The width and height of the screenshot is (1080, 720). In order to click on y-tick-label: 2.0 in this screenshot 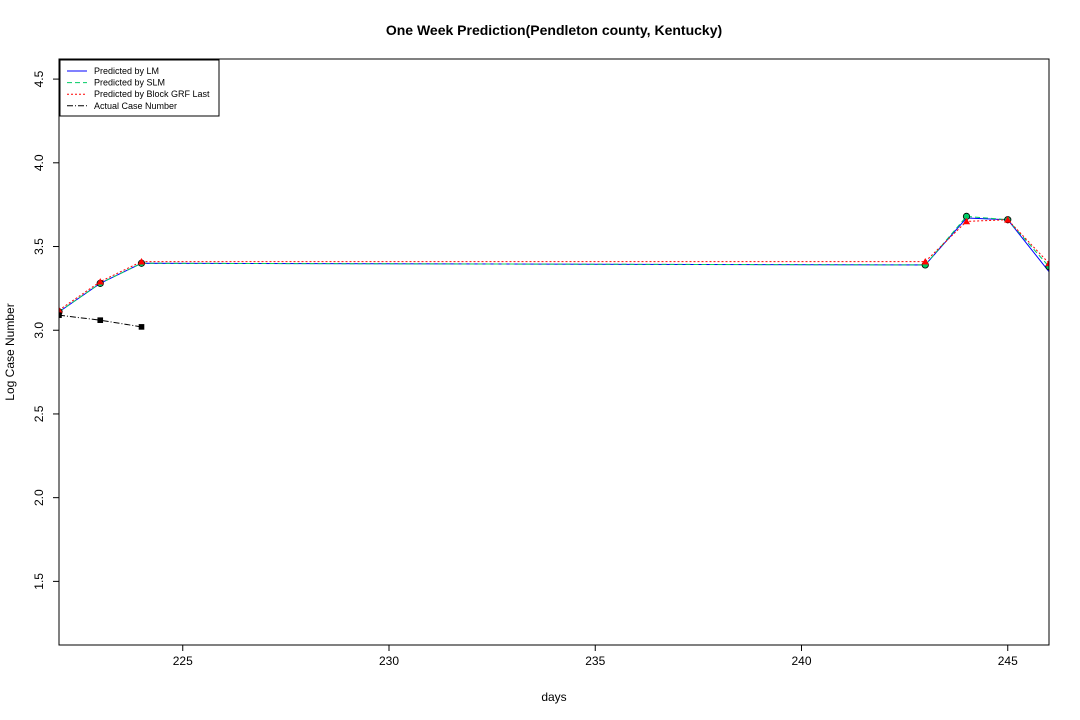, I will do `click(39, 497)`.